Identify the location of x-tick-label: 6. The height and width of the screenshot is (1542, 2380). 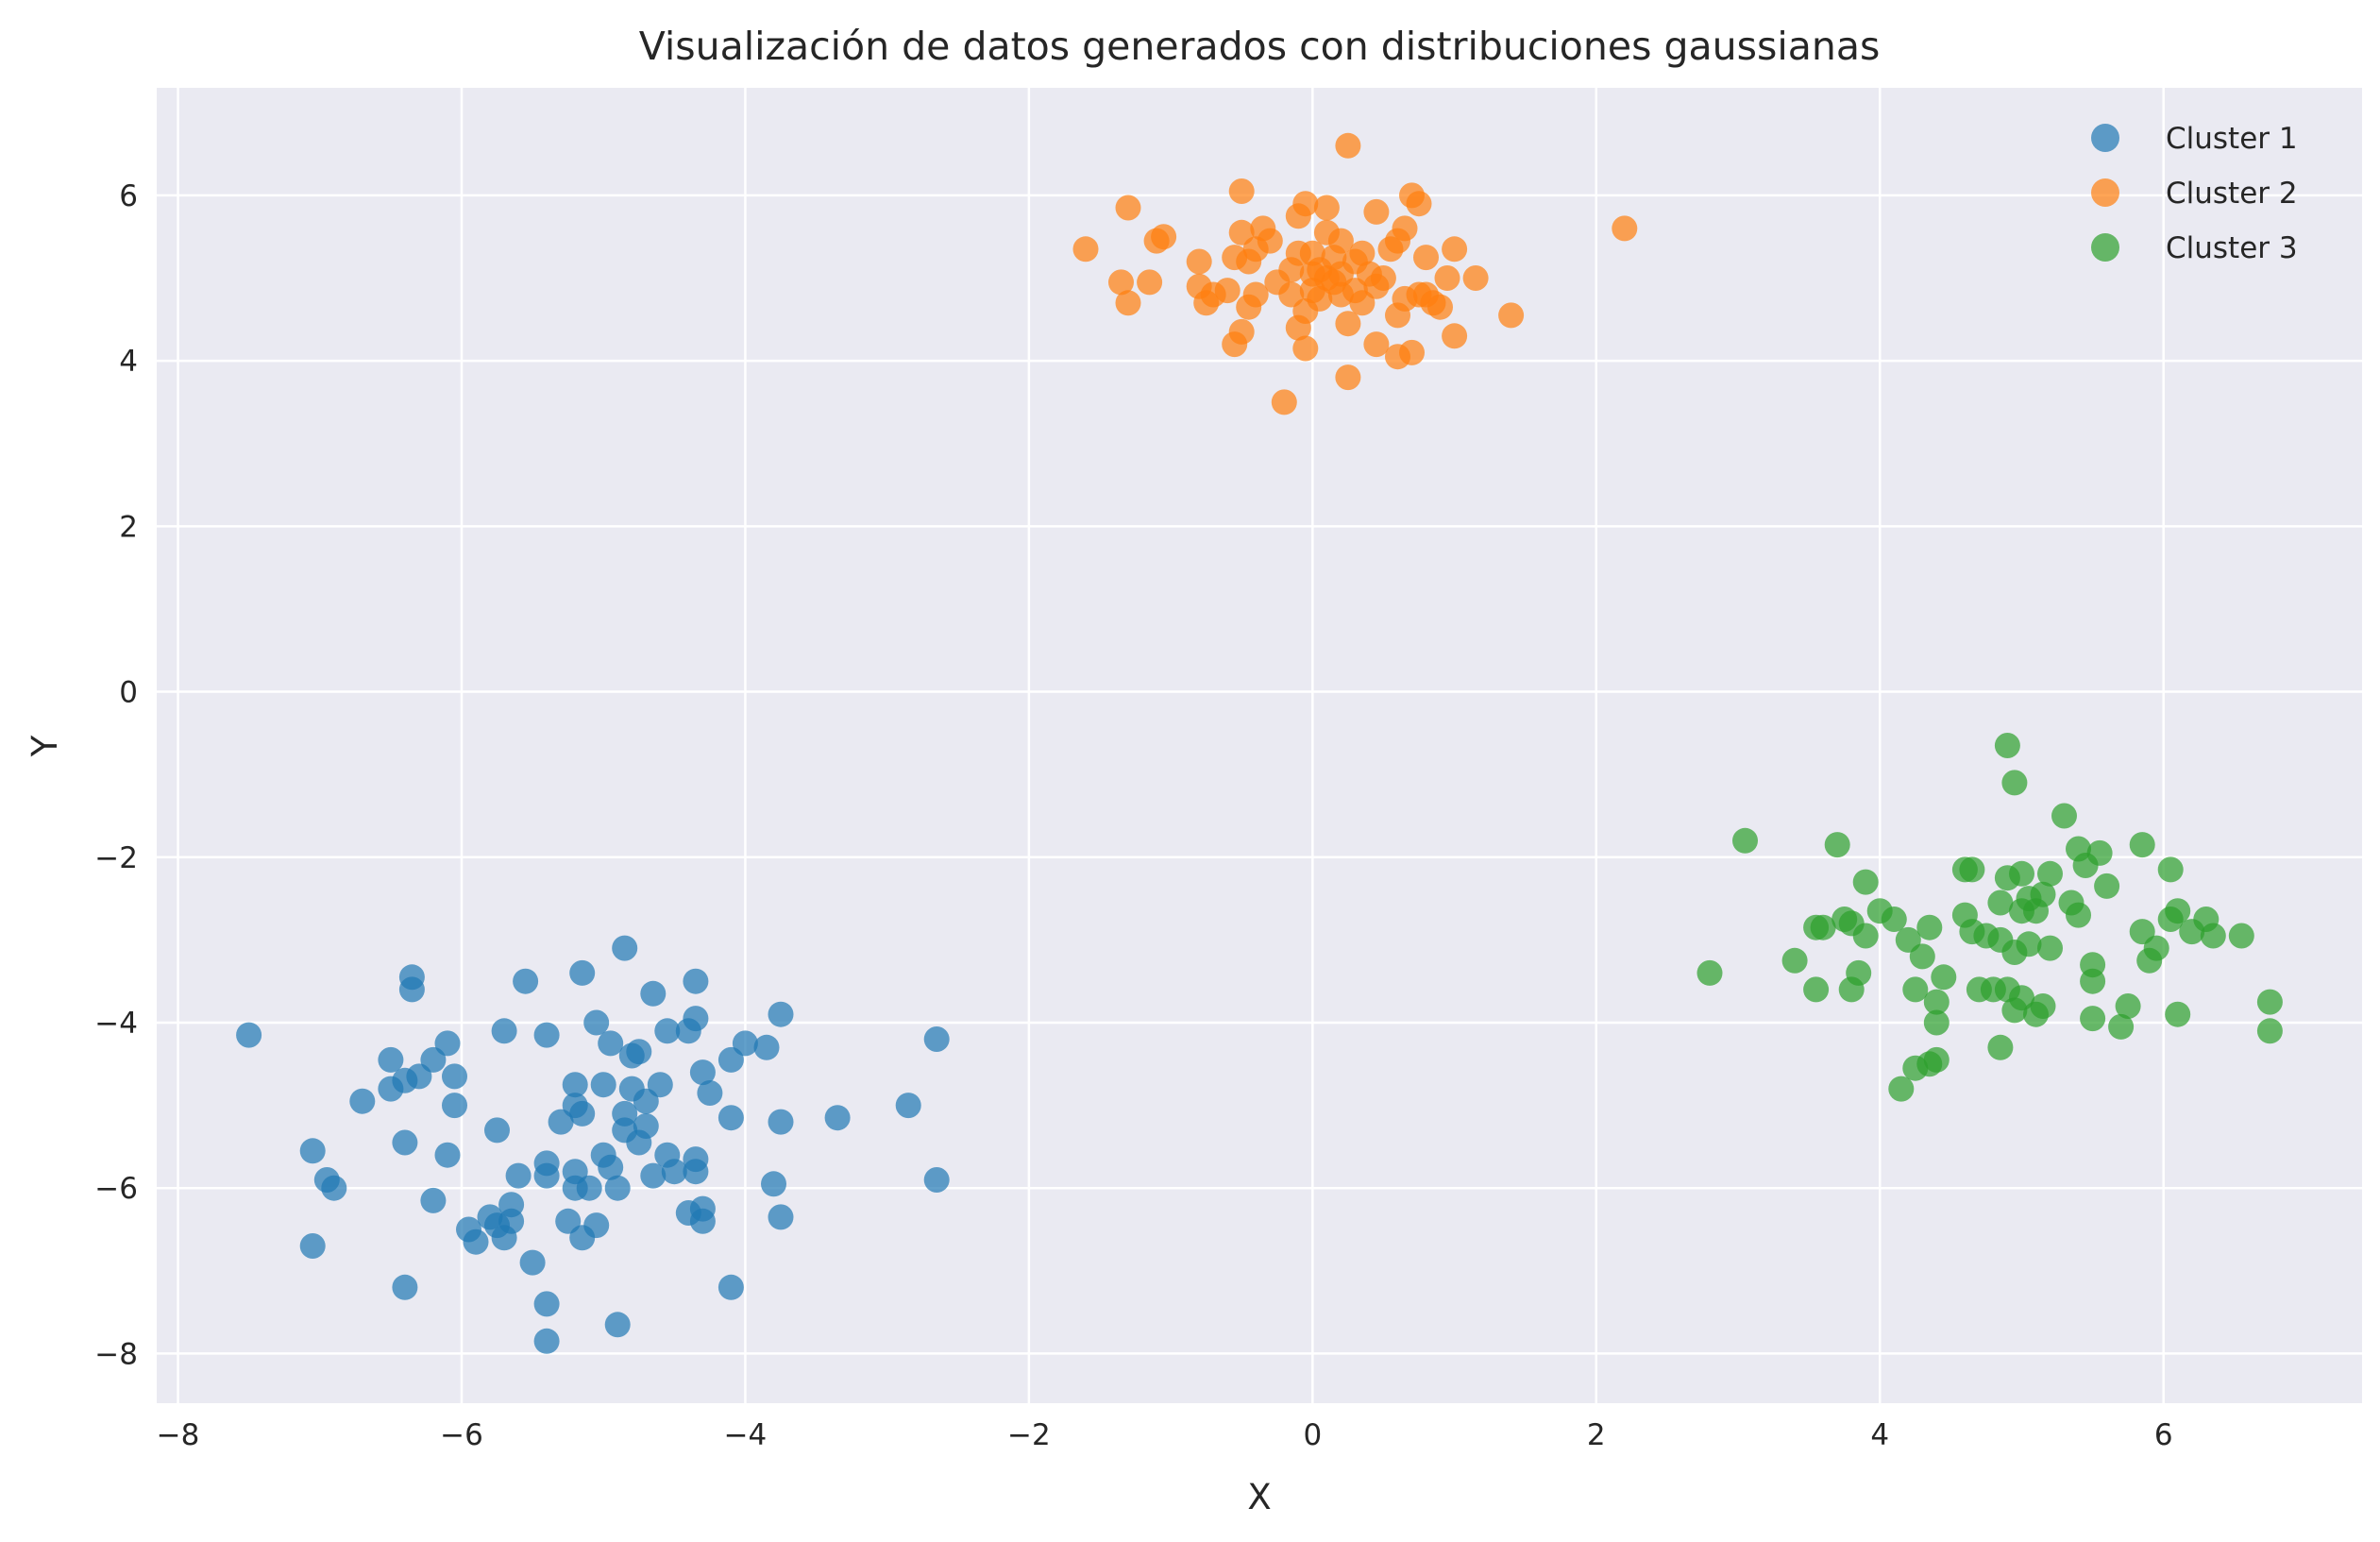
(2163, 1435).